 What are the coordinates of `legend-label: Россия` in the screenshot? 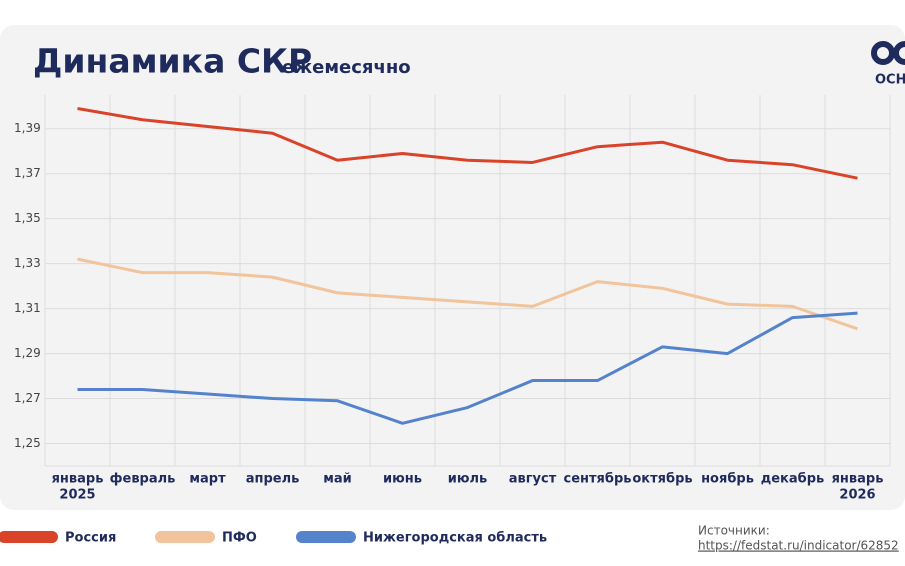 It's located at (90, 538).